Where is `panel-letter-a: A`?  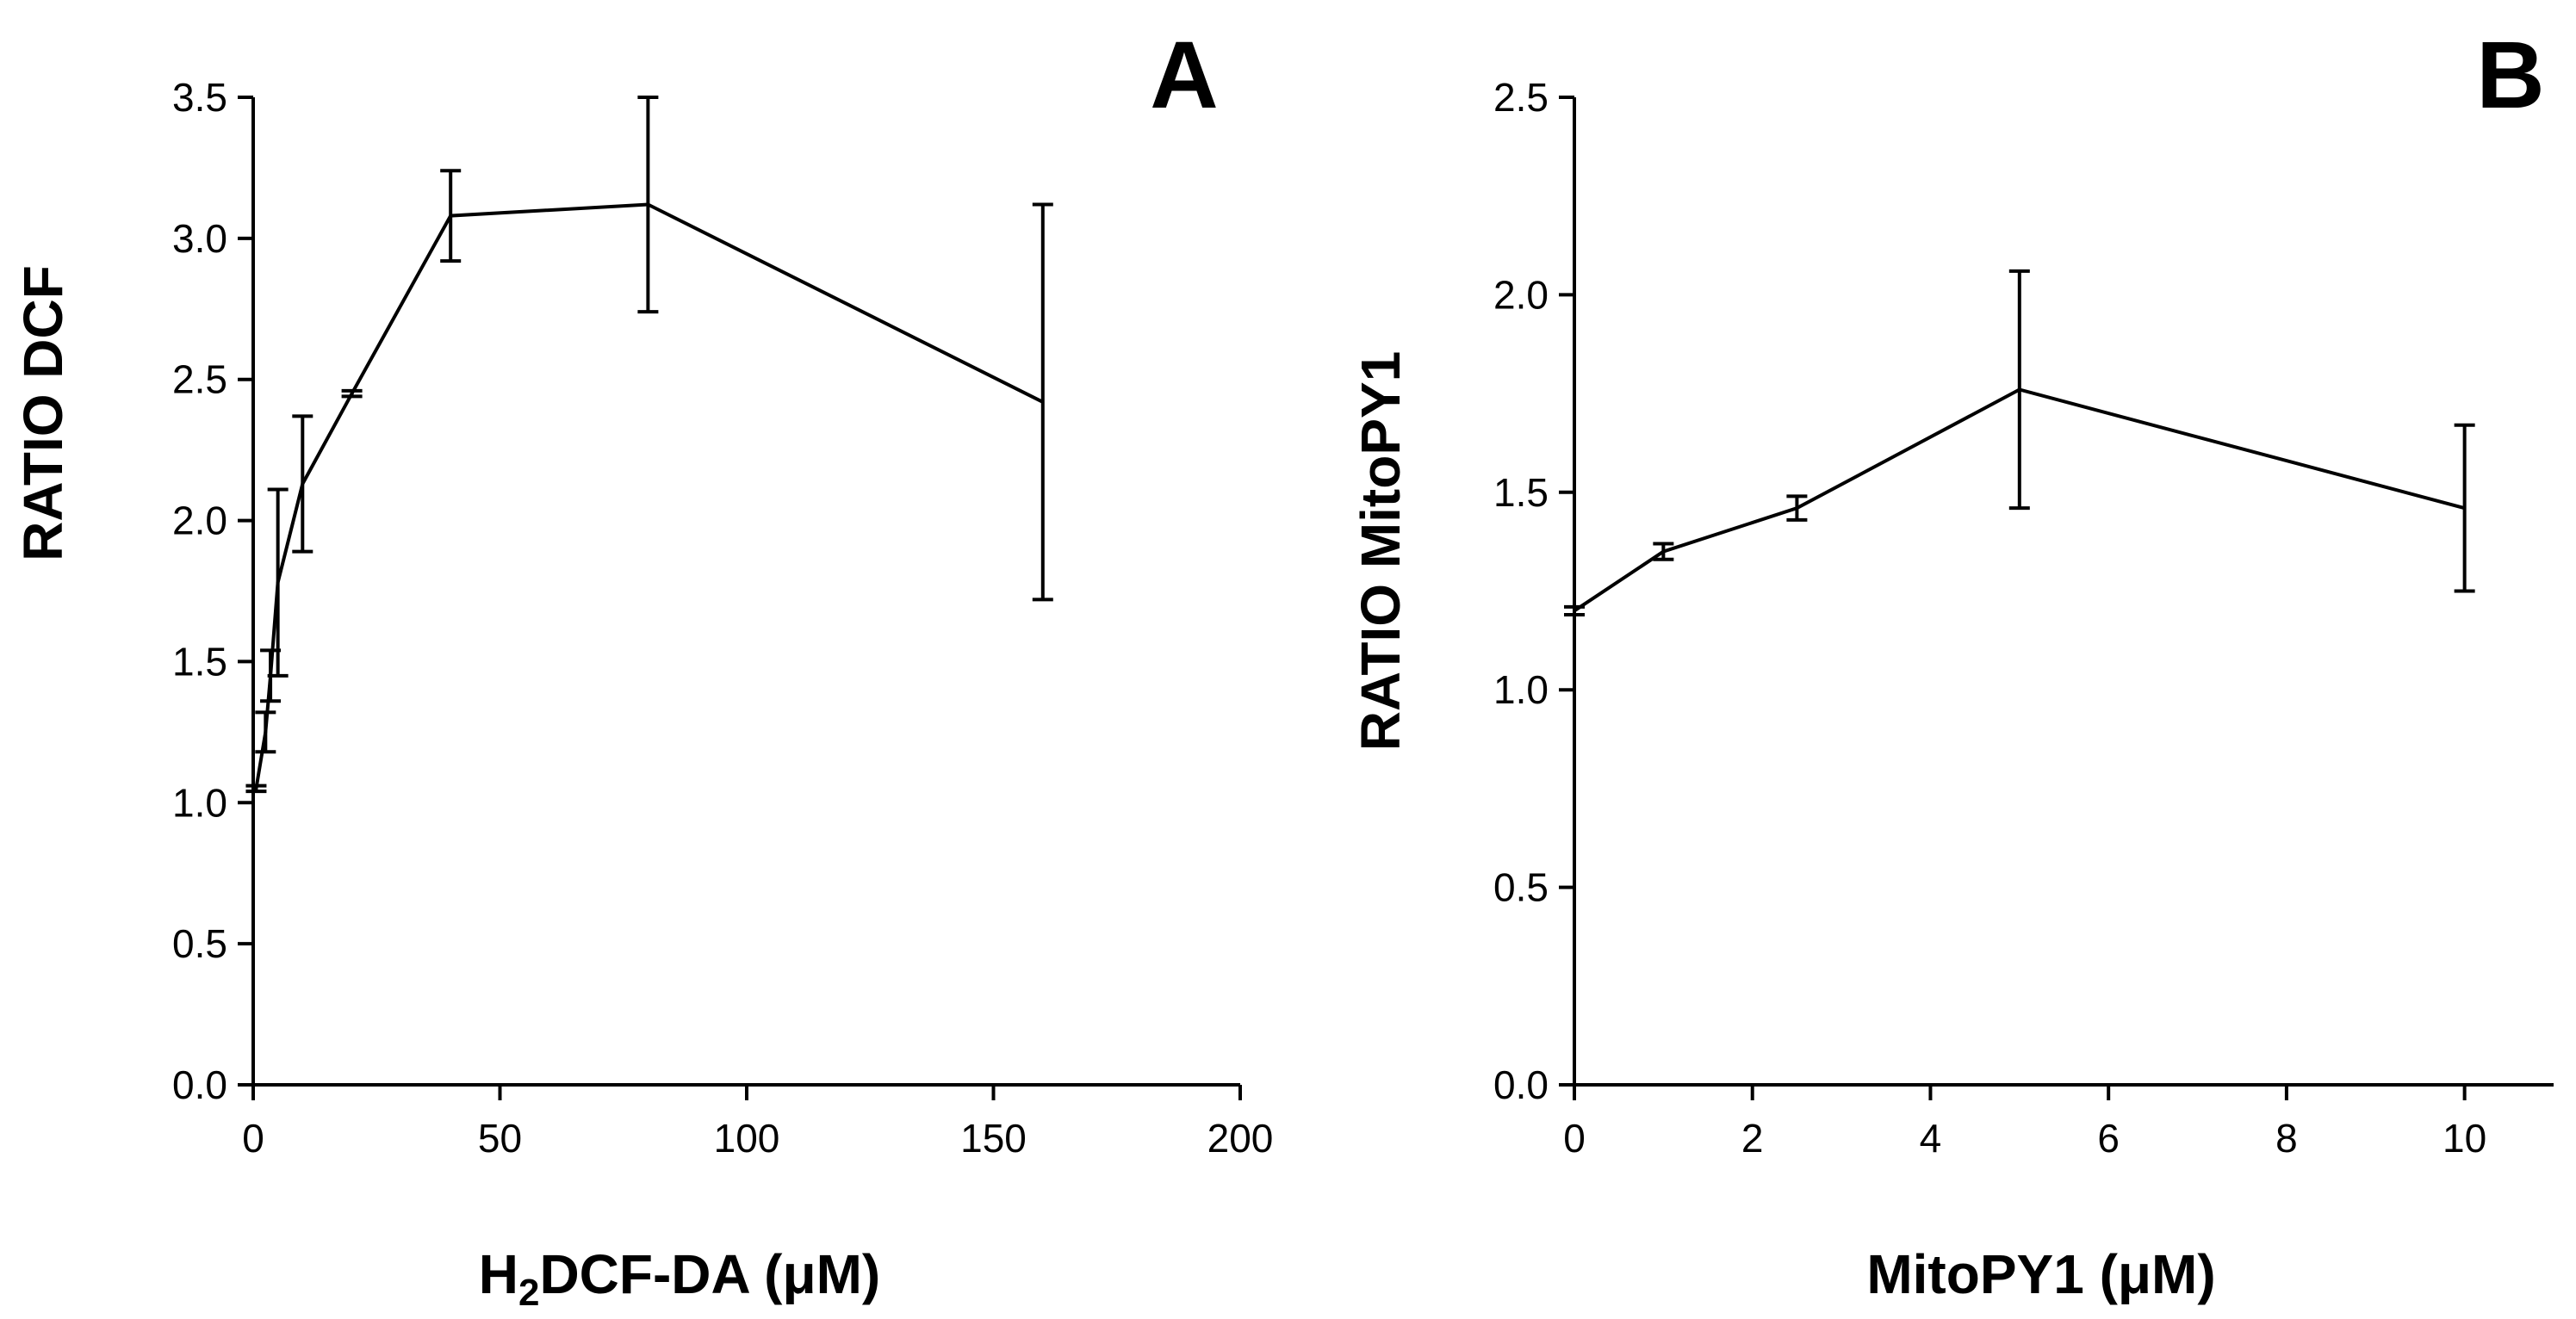
panel-letter-a: A is located at coordinates (1184, 75).